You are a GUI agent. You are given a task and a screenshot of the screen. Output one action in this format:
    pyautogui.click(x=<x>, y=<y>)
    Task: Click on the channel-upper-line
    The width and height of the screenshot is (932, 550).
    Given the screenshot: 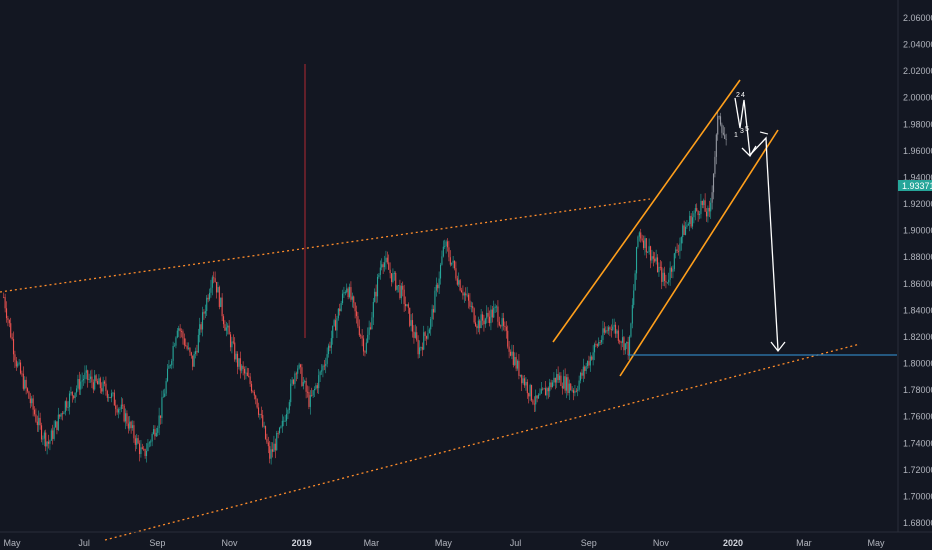 What is the action you would take?
    pyautogui.click(x=646, y=211)
    